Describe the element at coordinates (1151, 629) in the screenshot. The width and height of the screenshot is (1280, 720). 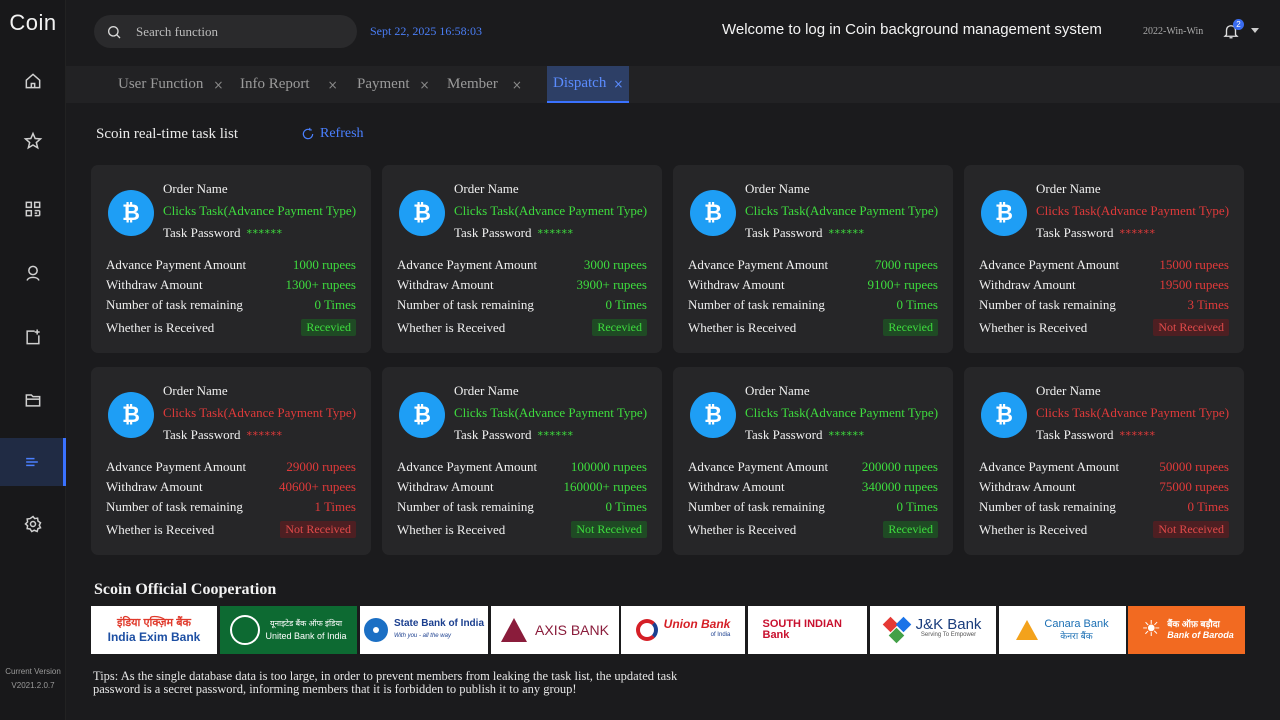
I see `baroda-logo-icon: ☀` at that location.